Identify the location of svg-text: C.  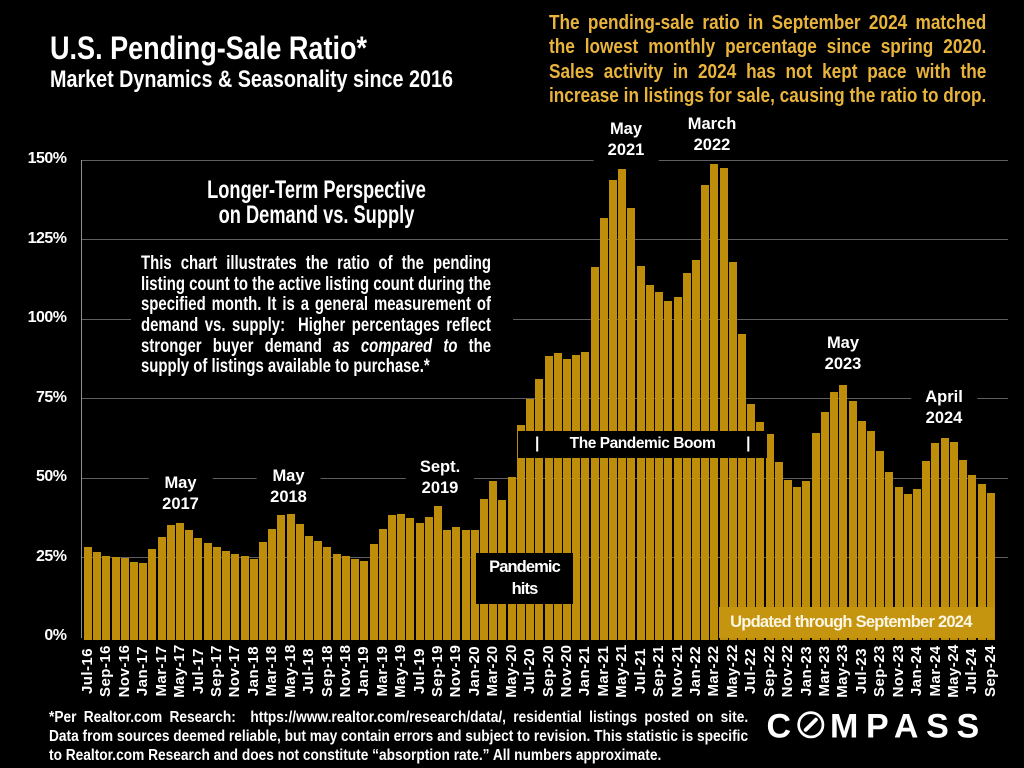
(779, 727).